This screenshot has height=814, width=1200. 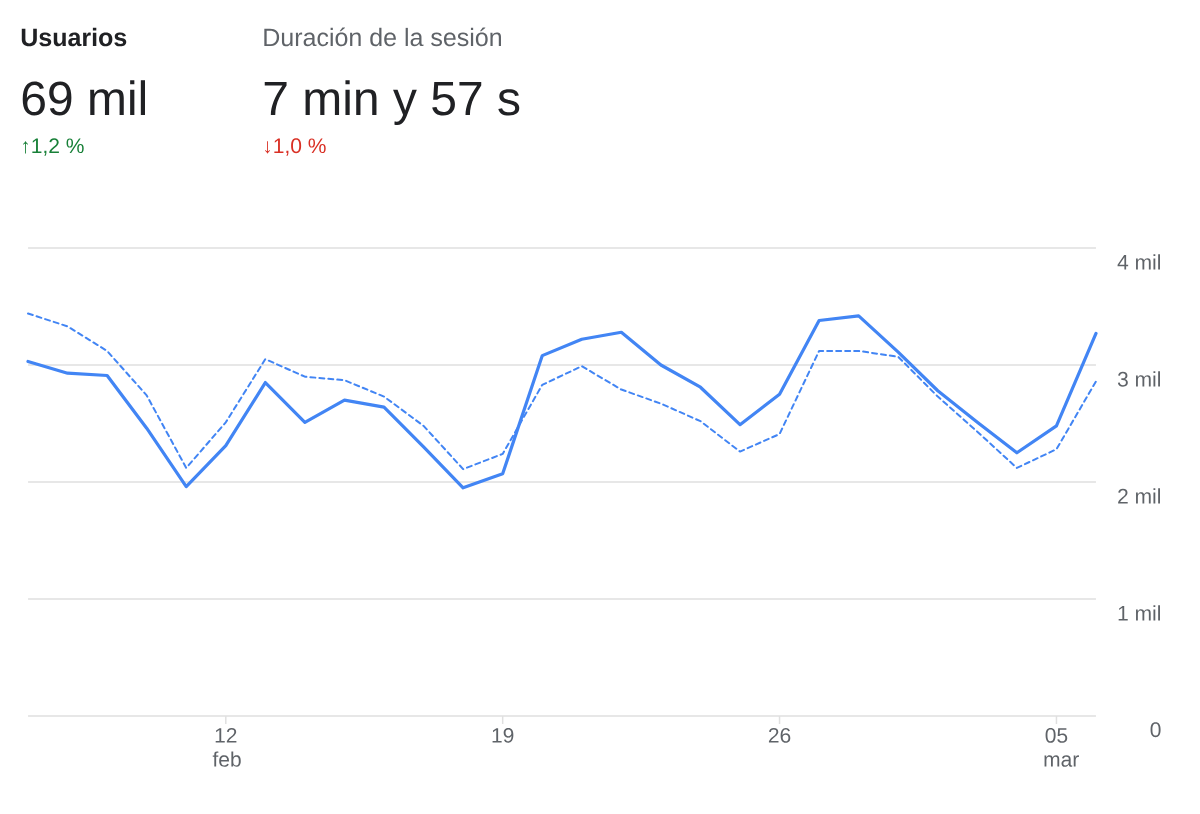 I want to click on y-tick-label: 4 mil, so click(x=1138, y=262).